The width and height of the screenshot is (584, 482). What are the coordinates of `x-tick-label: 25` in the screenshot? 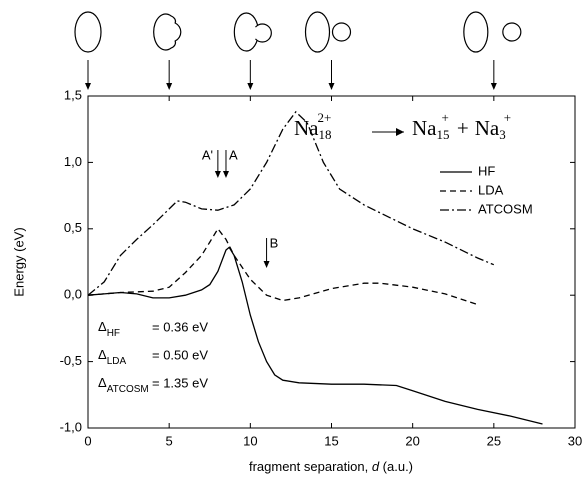 It's located at (494, 440).